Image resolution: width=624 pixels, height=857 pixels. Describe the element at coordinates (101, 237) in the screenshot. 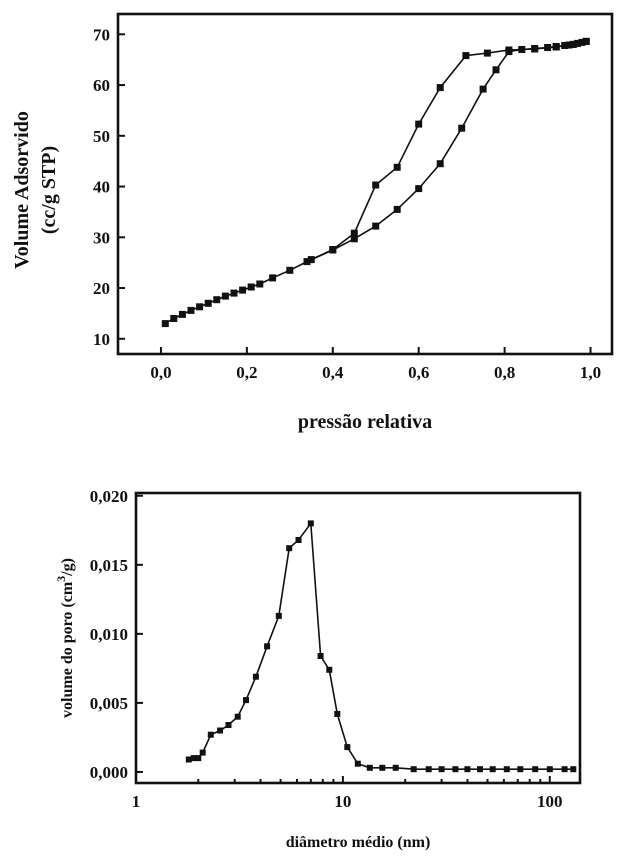

I see `y-tick-label: 30` at that location.